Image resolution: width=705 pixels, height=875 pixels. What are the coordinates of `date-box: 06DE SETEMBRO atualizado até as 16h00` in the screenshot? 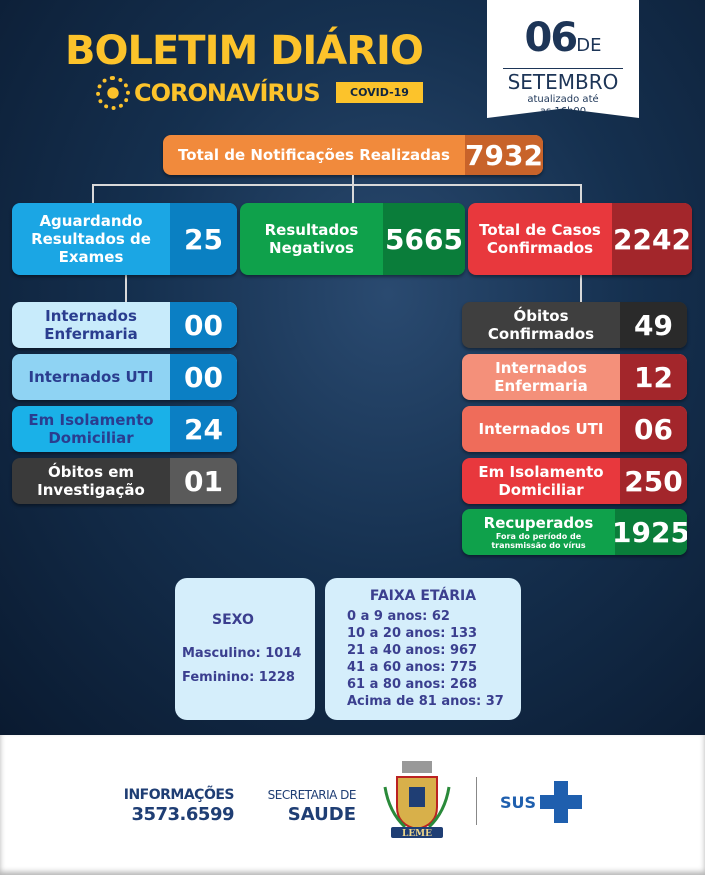 It's located at (563, 59).